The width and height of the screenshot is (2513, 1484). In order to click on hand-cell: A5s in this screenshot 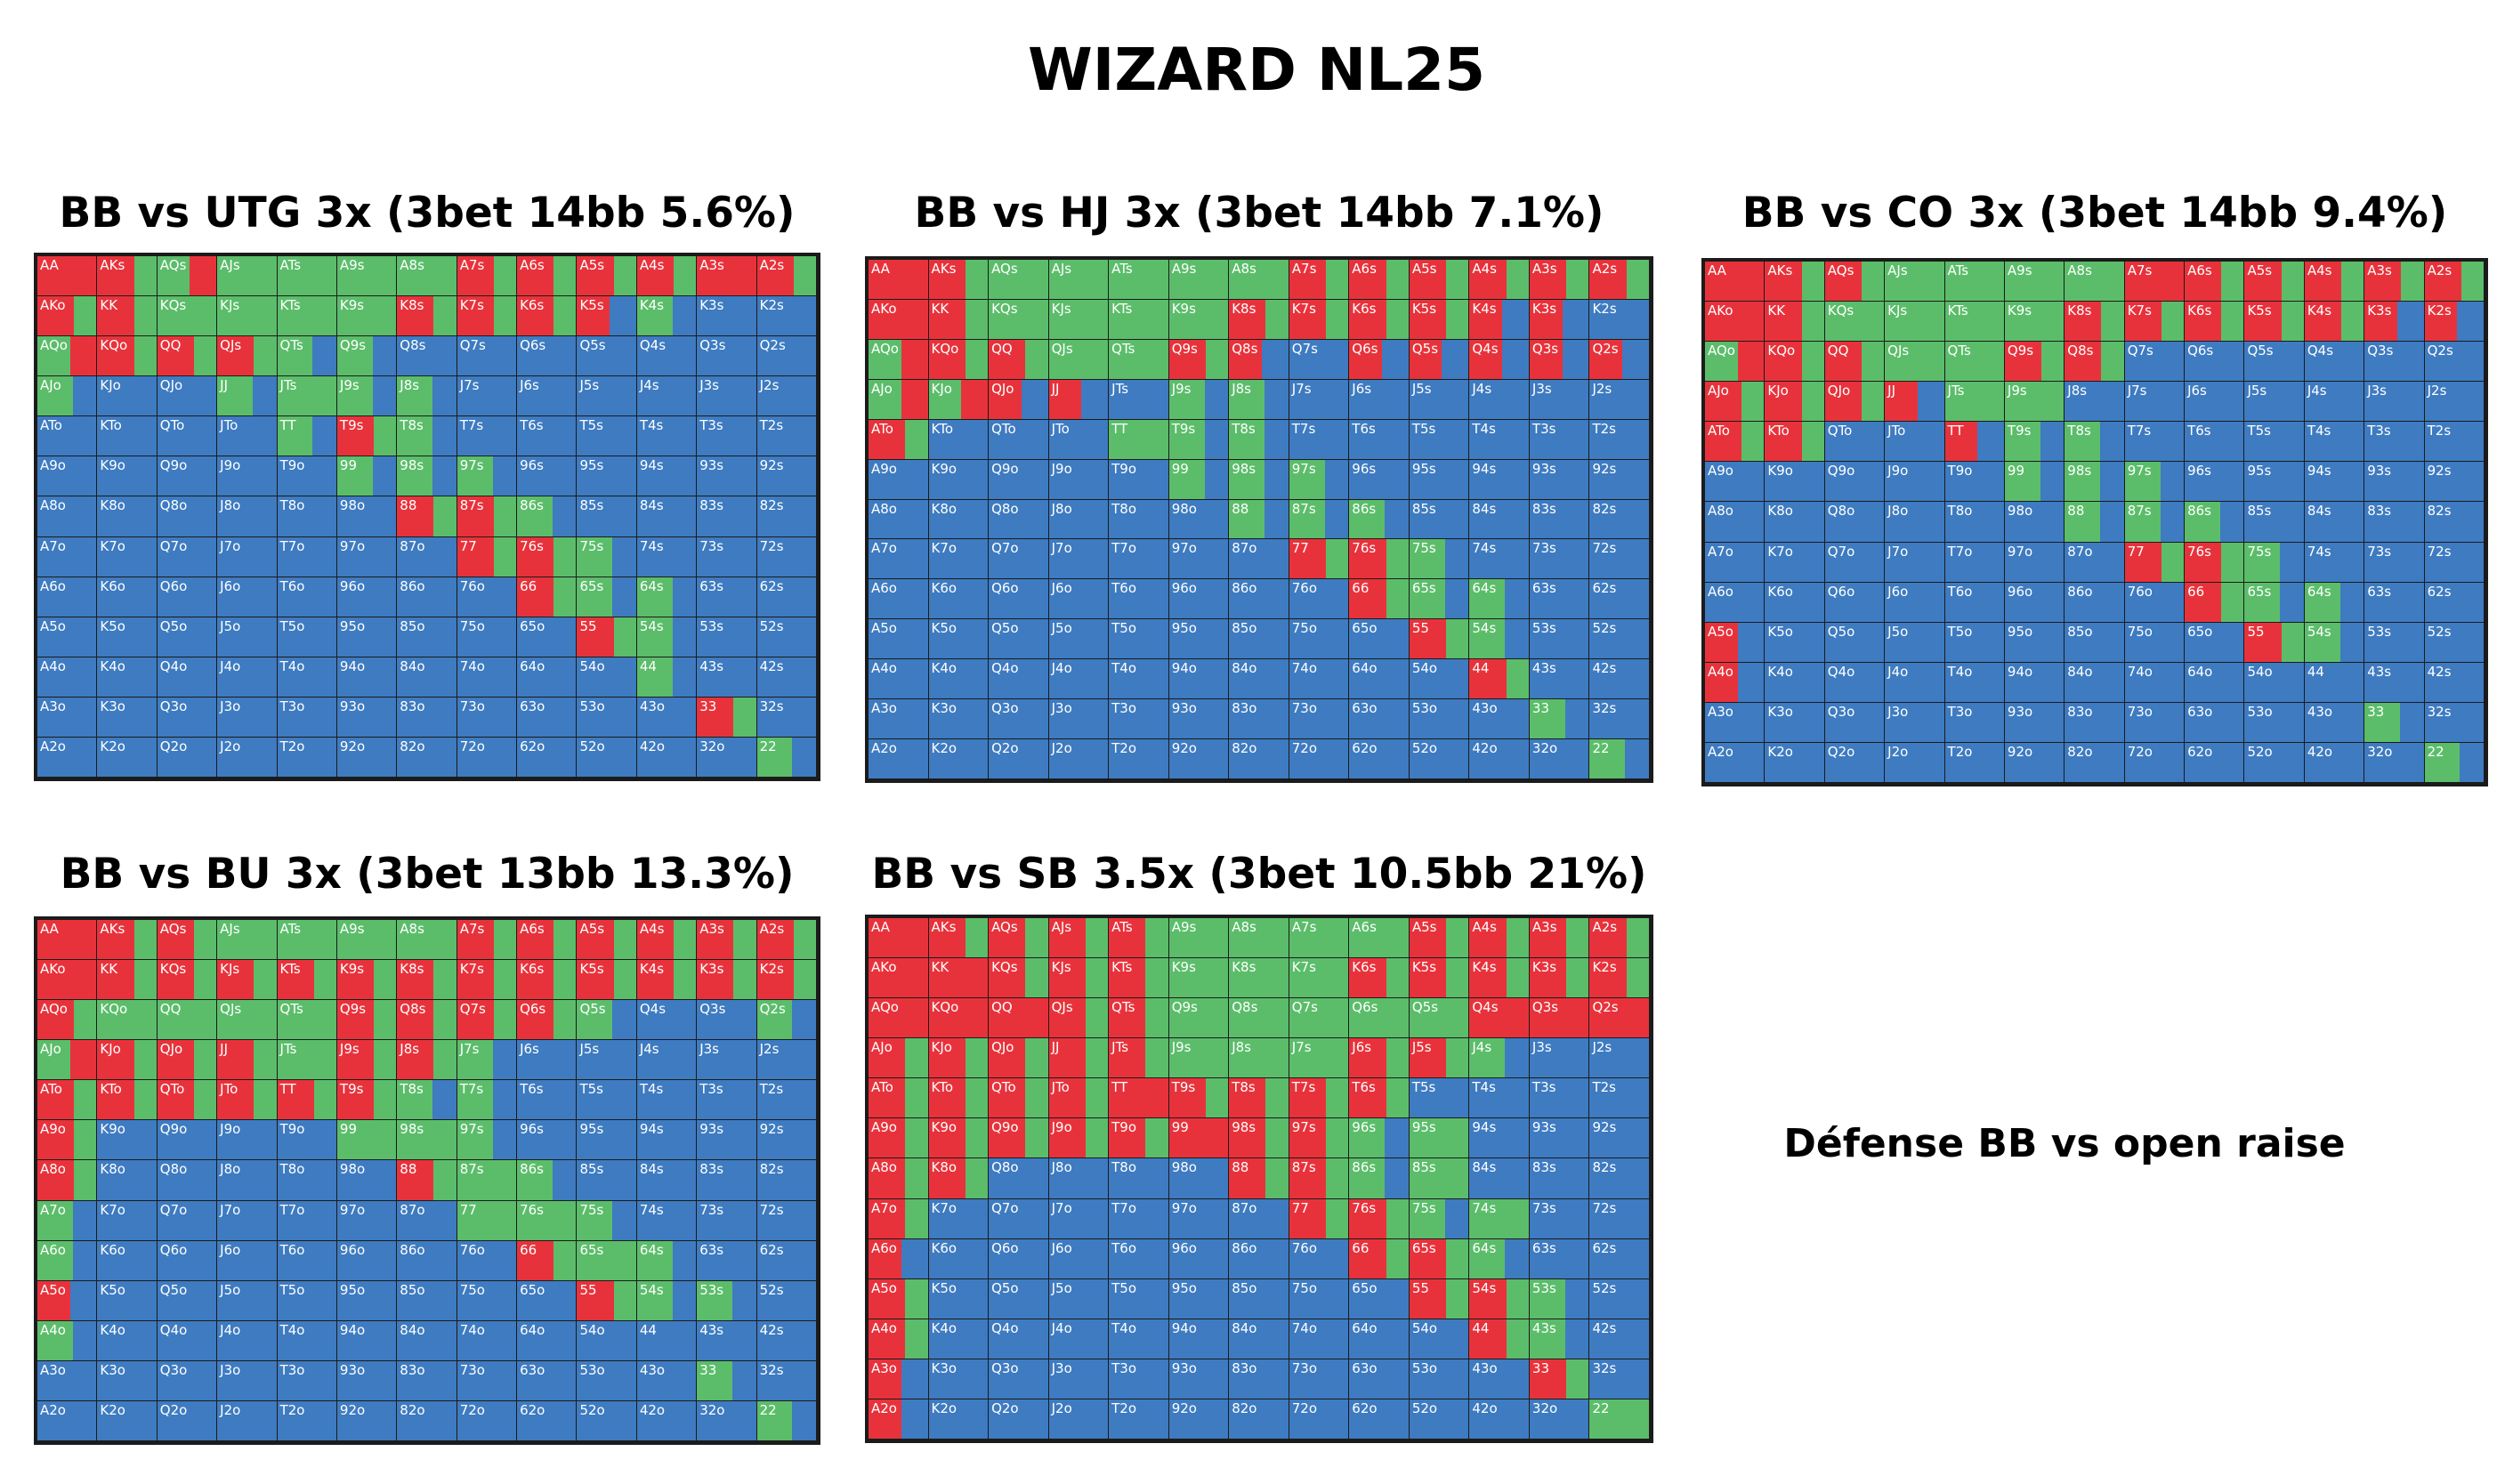, I will do `click(607, 940)`.